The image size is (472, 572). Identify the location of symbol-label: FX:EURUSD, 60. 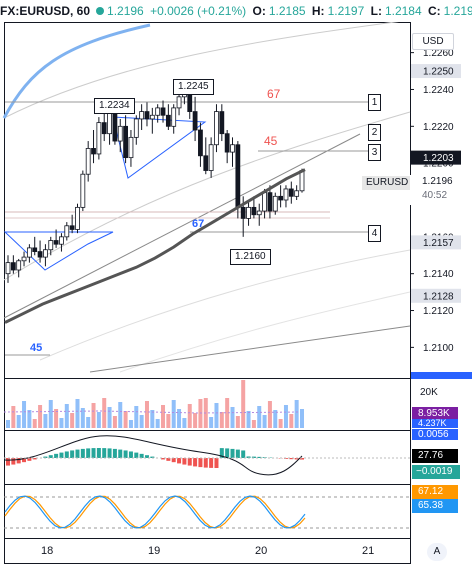
(45, 11).